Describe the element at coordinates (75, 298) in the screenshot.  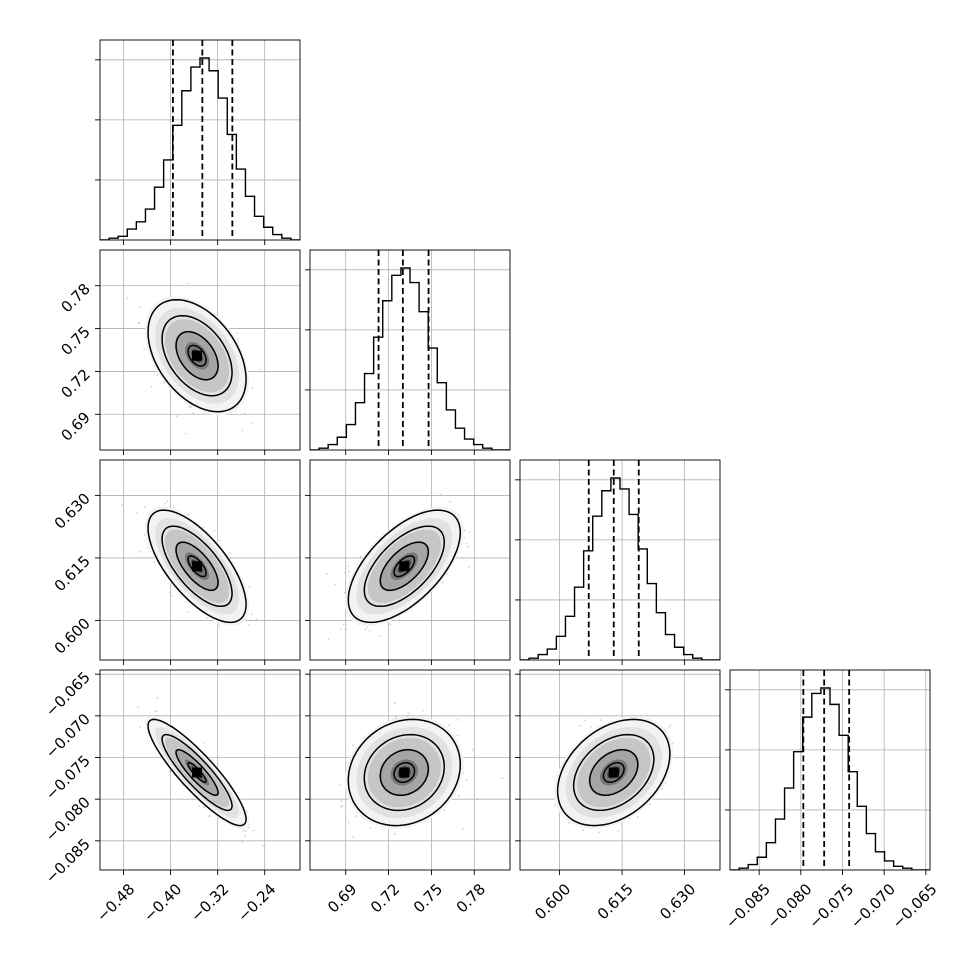
I see `y-tick-label-1-3: 0.78` at that location.